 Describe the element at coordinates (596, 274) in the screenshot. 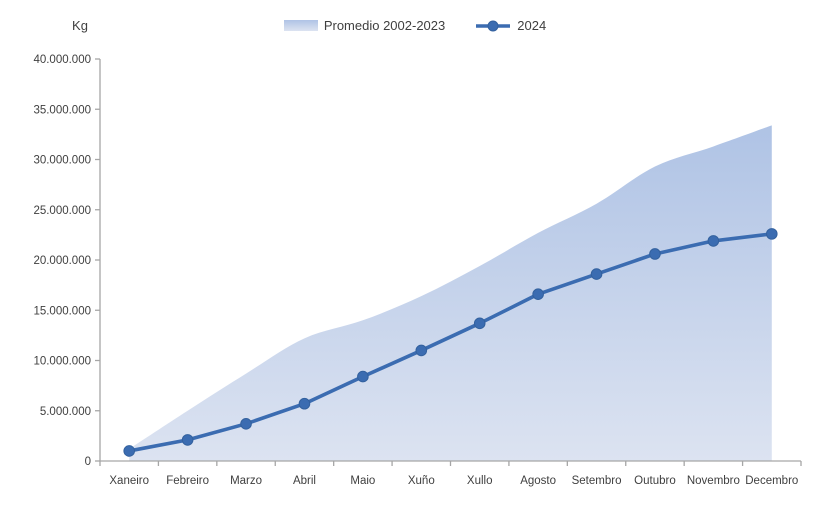

I see `data-point-setembro` at that location.